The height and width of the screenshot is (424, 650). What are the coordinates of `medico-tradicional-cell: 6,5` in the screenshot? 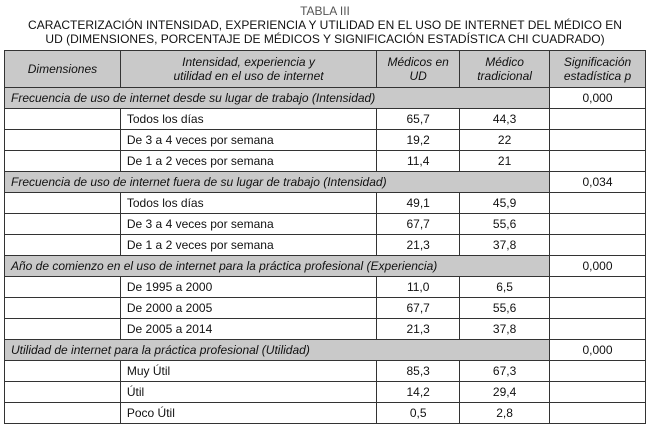 It's located at (505, 287).